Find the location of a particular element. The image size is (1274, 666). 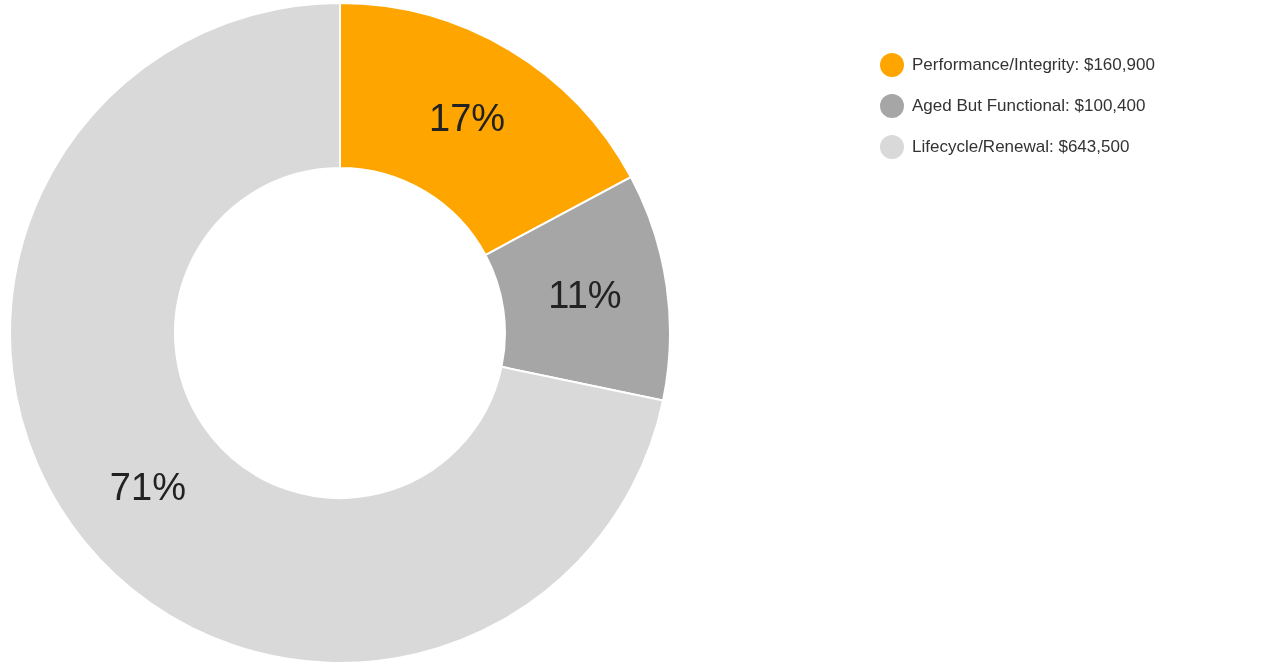

legend-label: Lifecycle/Renewal: $643,500 is located at coordinates (1021, 147).